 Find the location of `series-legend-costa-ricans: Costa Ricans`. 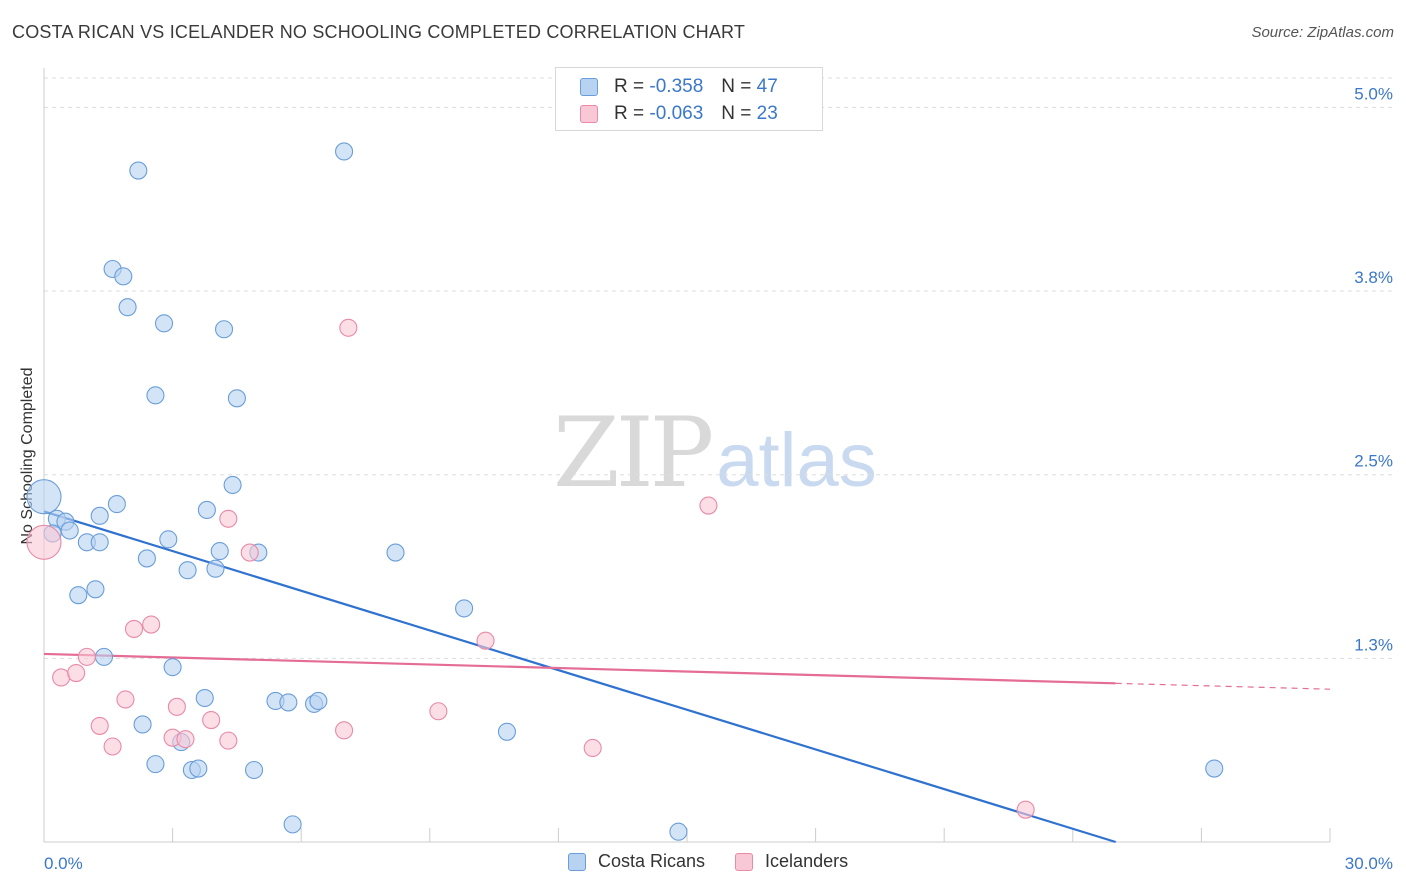

series-legend-costa-ricans: Costa Ricans is located at coordinates (636, 861).